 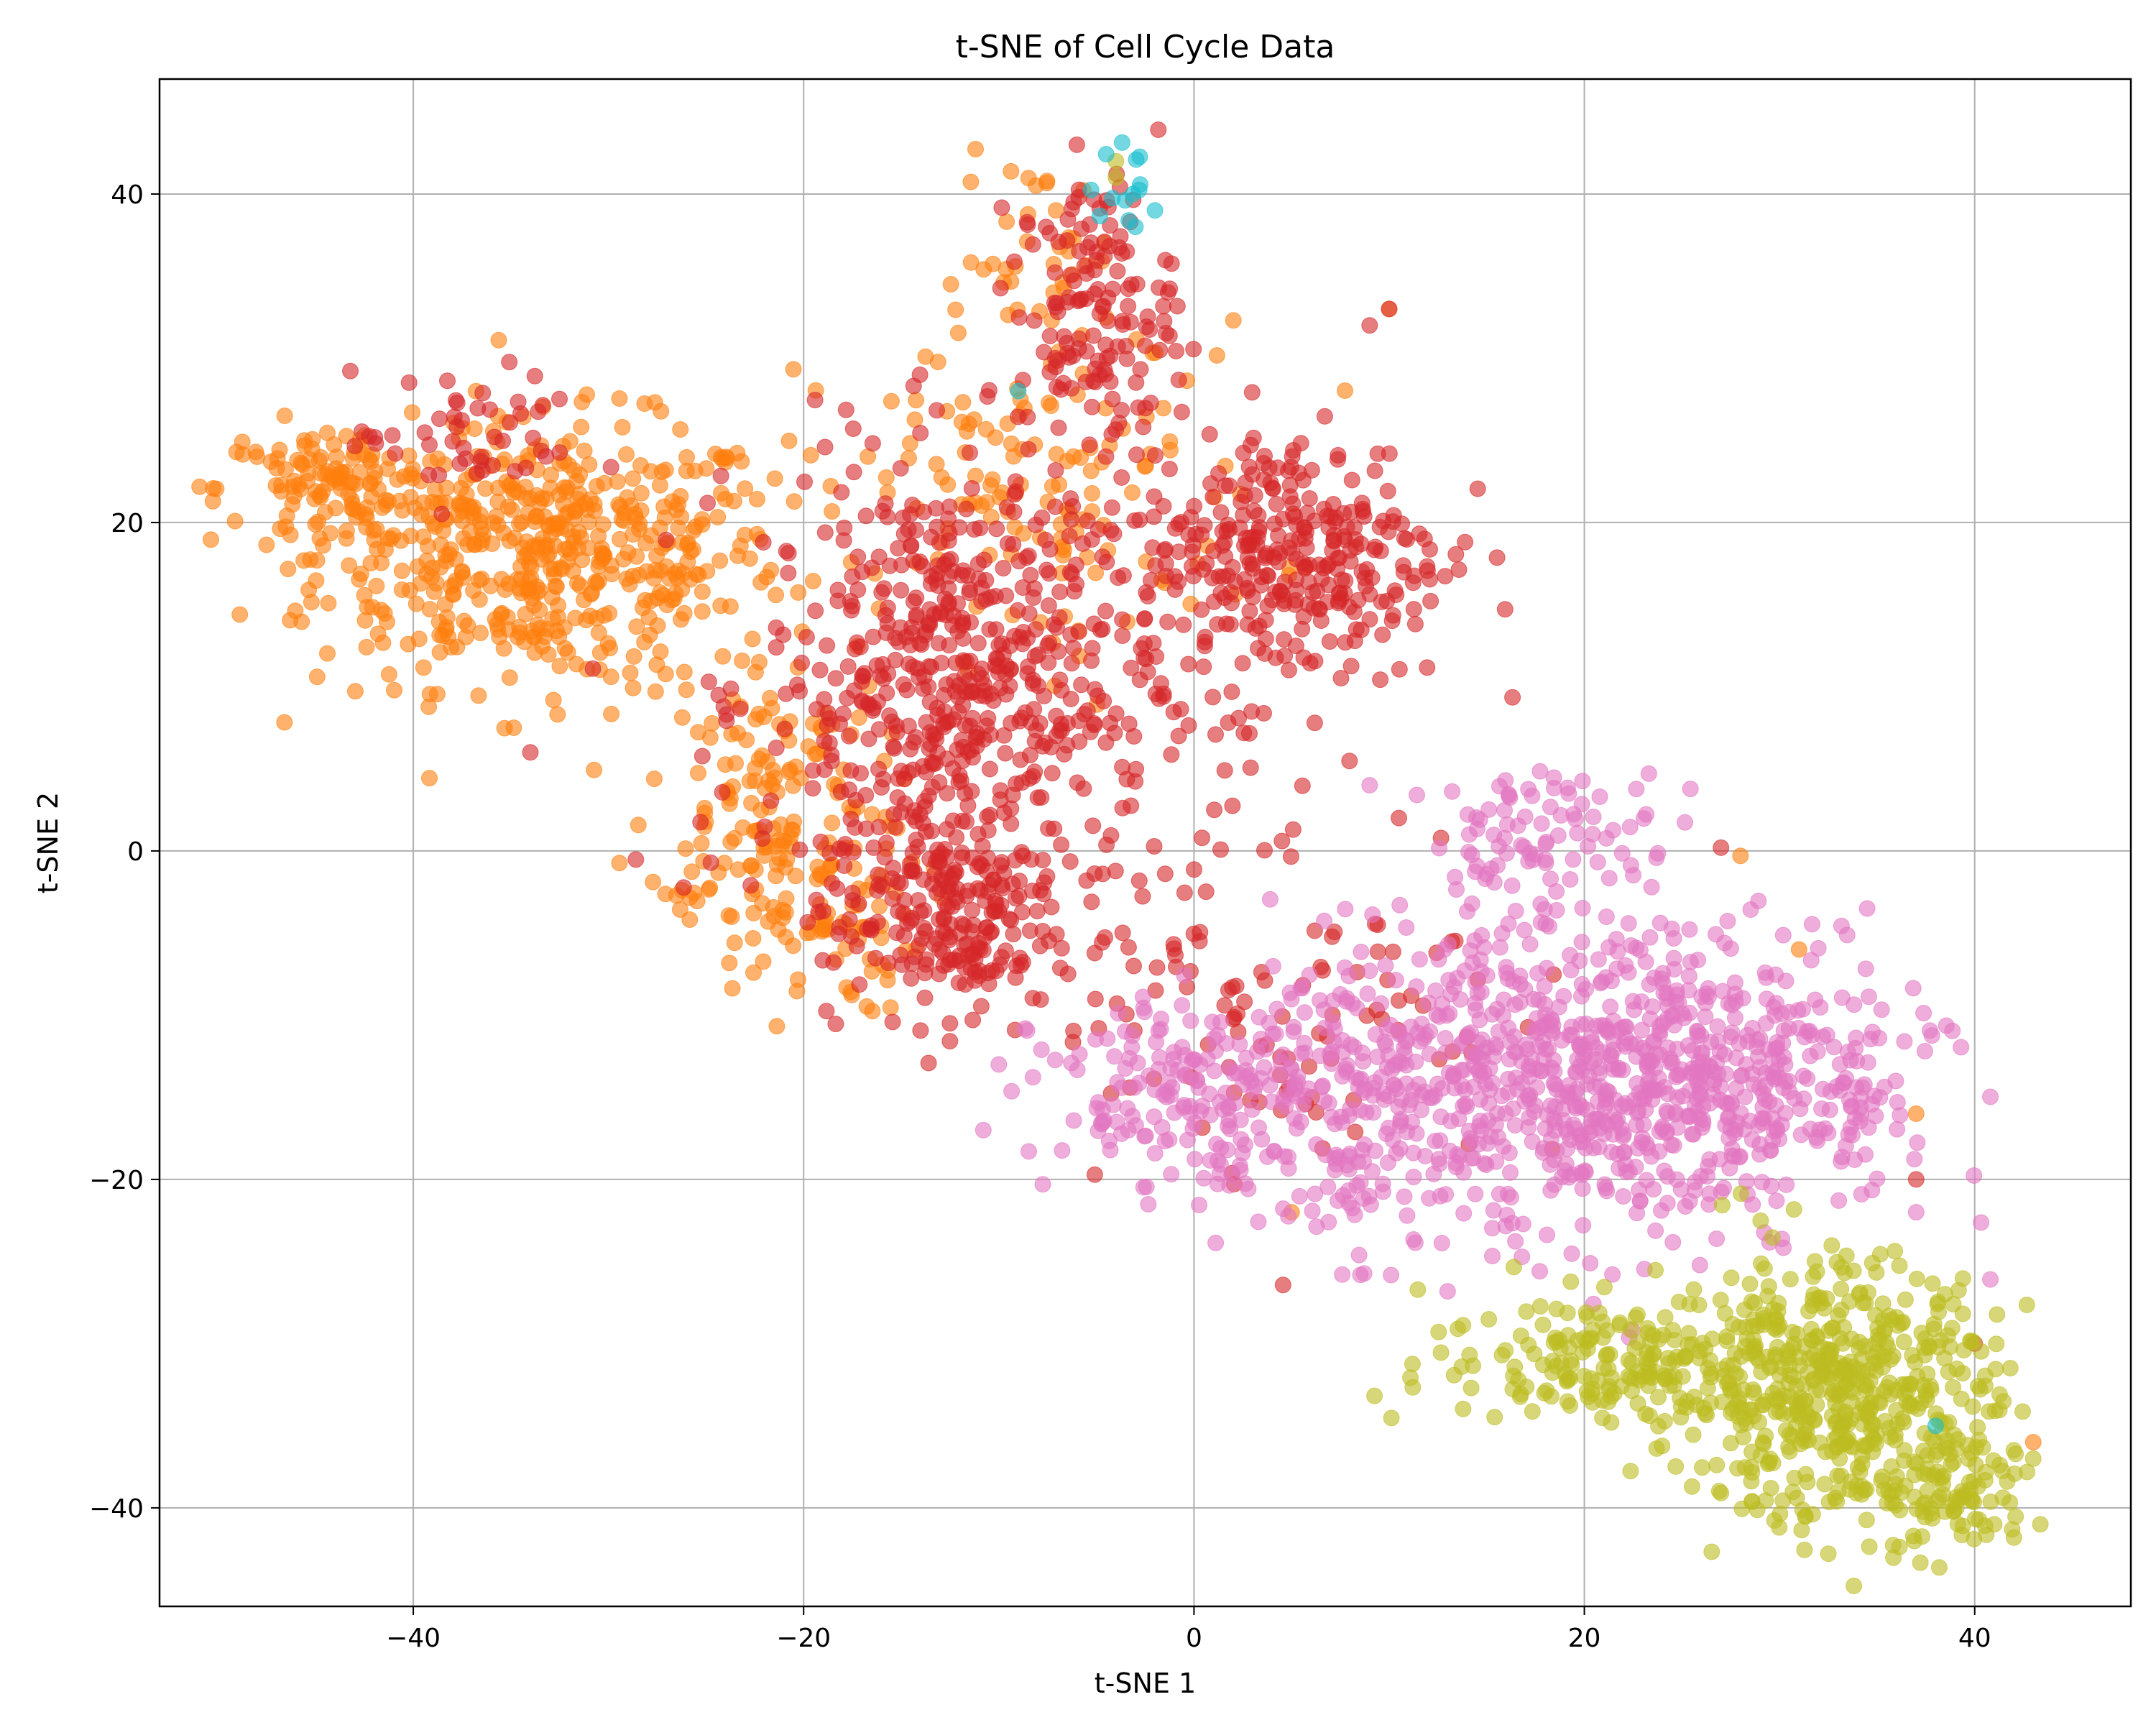 I want to click on x-tick-label: −40, so click(x=414, y=1638).